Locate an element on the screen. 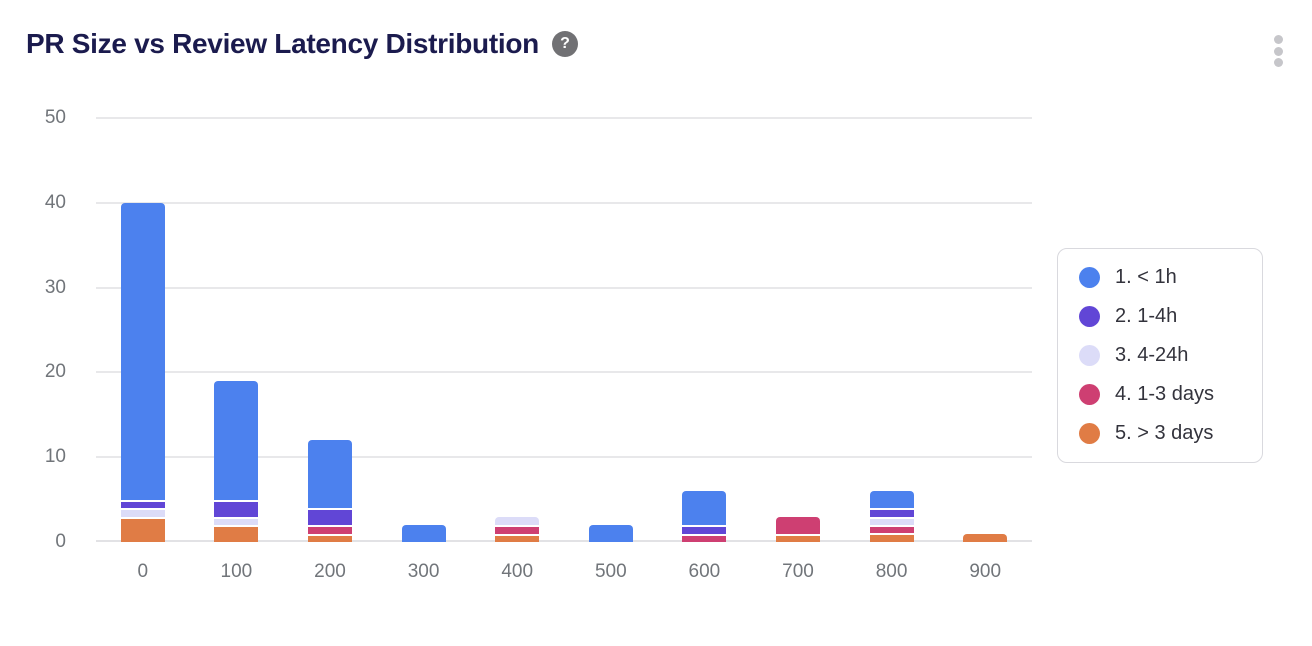 Image resolution: width=1312 pixels, height=646 pixels. help-icon: ? is located at coordinates (564, 44).